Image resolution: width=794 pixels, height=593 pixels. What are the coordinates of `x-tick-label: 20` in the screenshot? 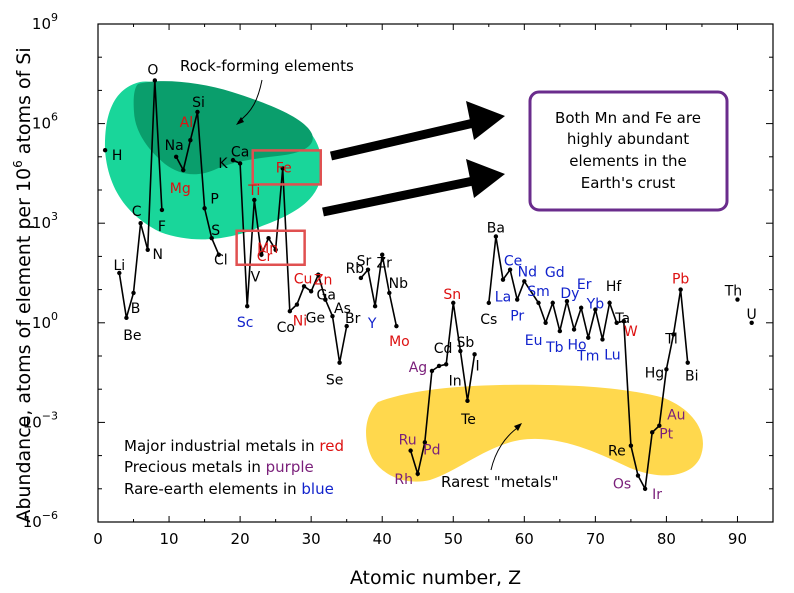 It's located at (240, 539).